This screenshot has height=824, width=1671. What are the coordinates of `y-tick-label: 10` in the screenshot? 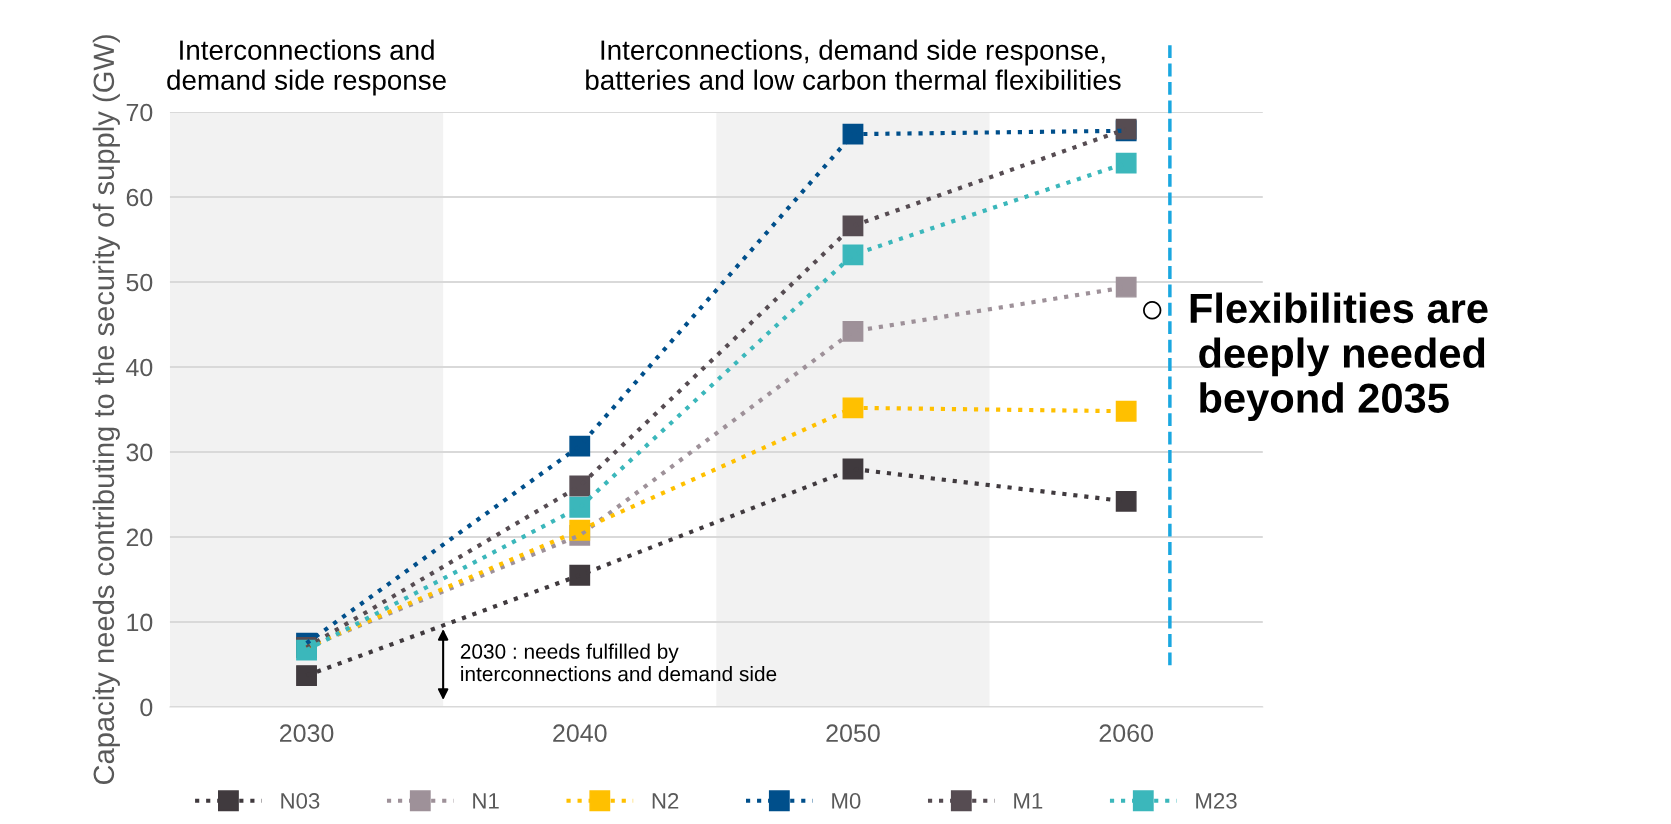 It's located at (140, 622).